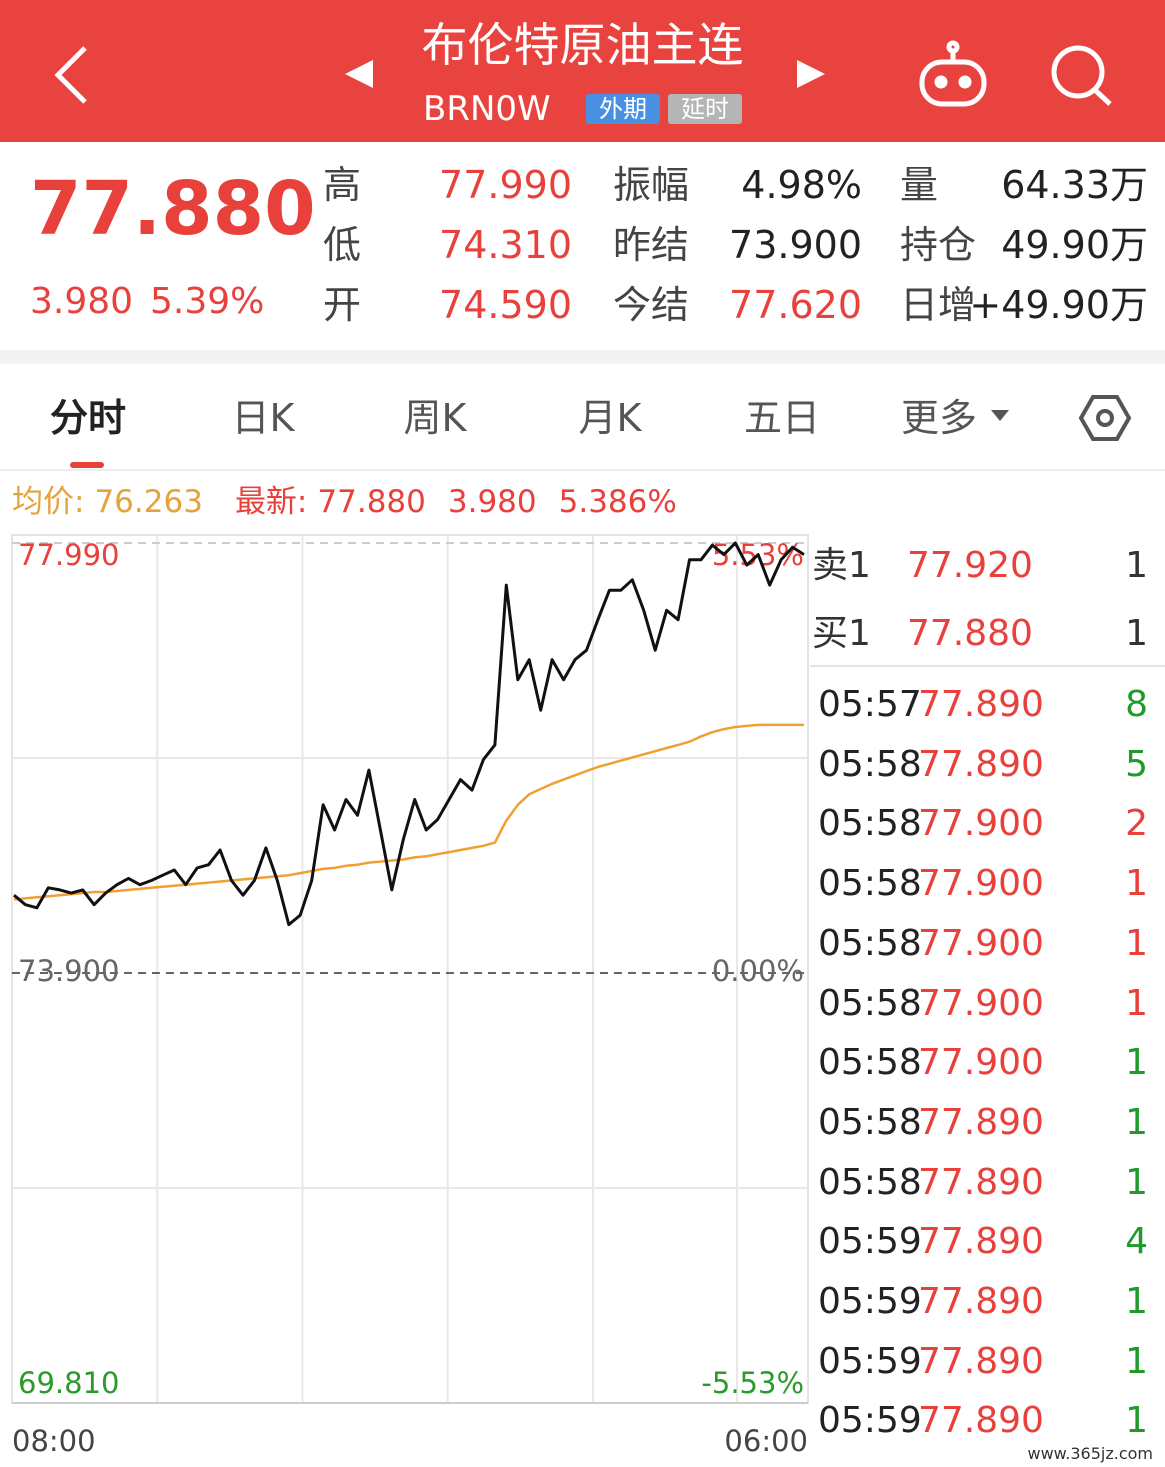 This screenshot has height=1467, width=1165. I want to click on stat-label: 高, so click(342, 185).